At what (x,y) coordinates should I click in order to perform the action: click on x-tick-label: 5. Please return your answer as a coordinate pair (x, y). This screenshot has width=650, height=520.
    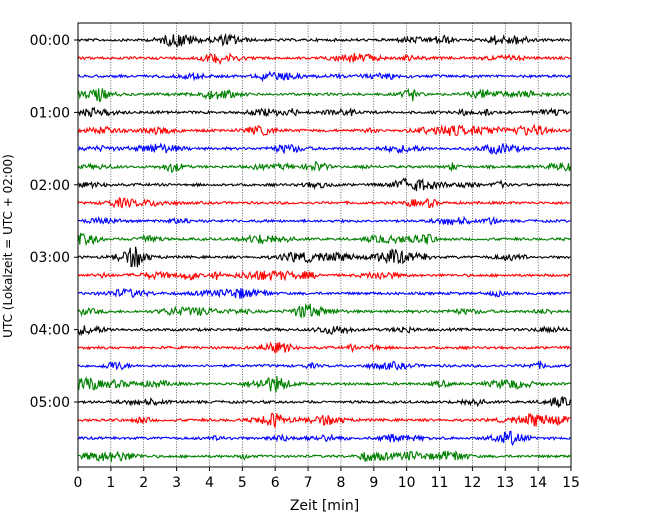
    Looking at the image, I should click on (242, 483).